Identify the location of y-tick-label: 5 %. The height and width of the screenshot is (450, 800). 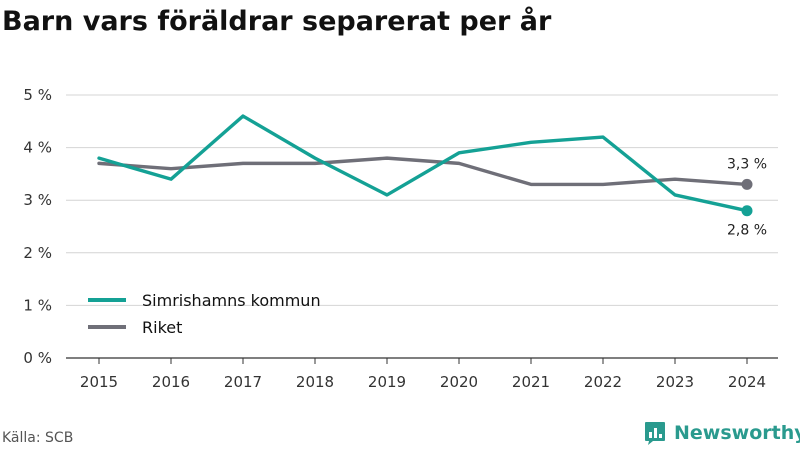
(37, 95).